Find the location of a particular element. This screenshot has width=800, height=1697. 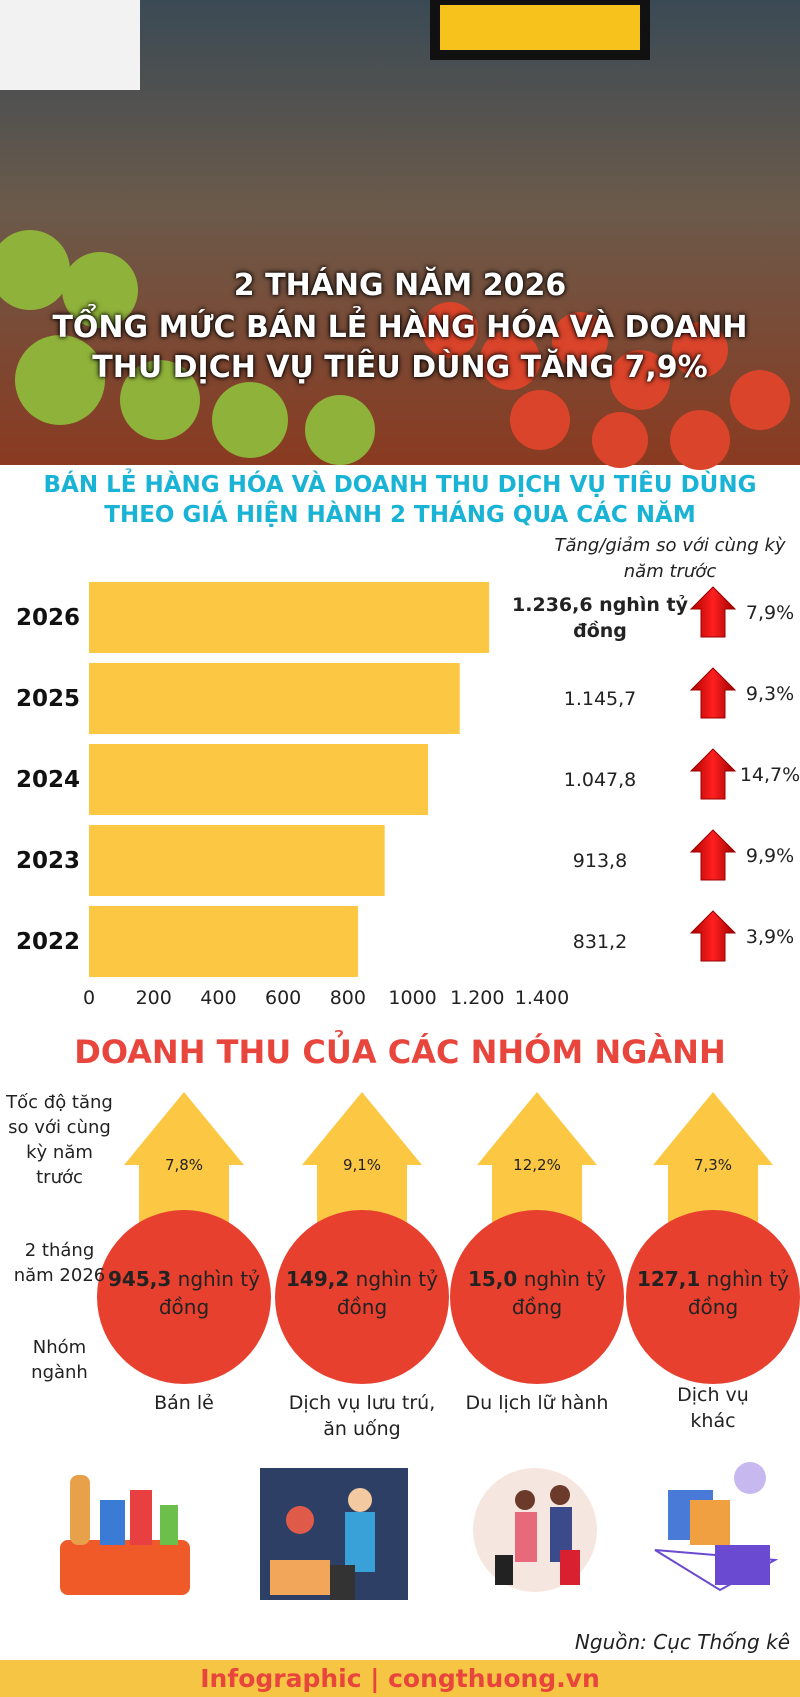

row-label: Nhóm ngành is located at coordinates (59, 1360).